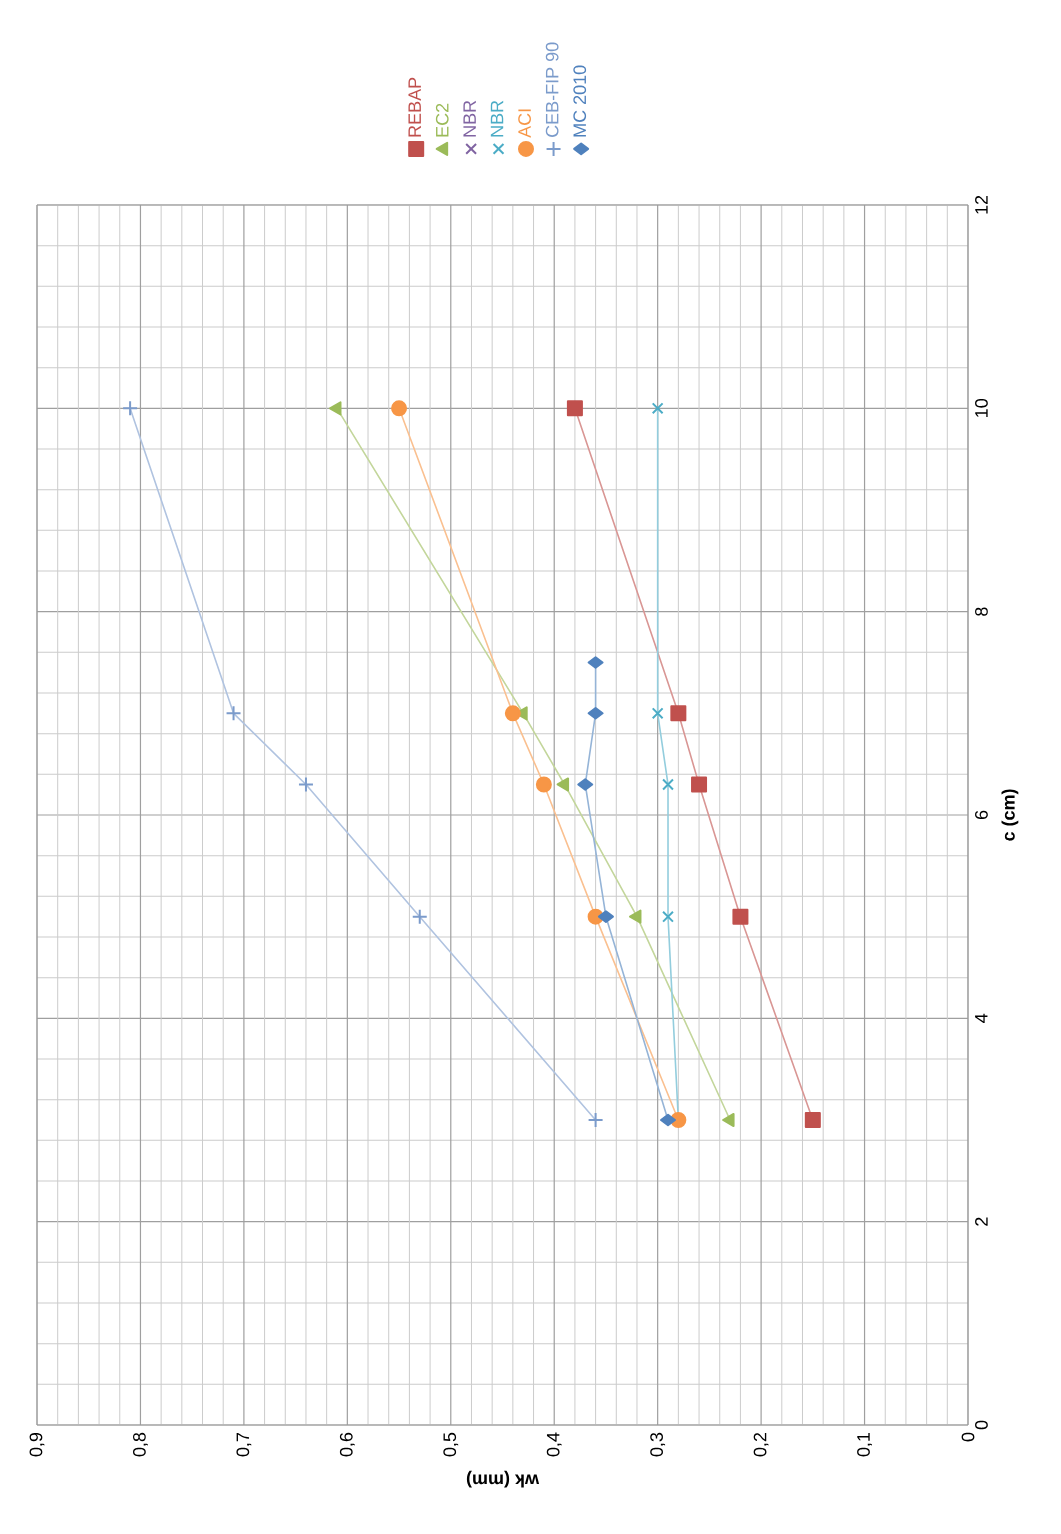 The width and height of the screenshot is (1061, 1534). I want to click on text: MC 2010, so click(580, 101).